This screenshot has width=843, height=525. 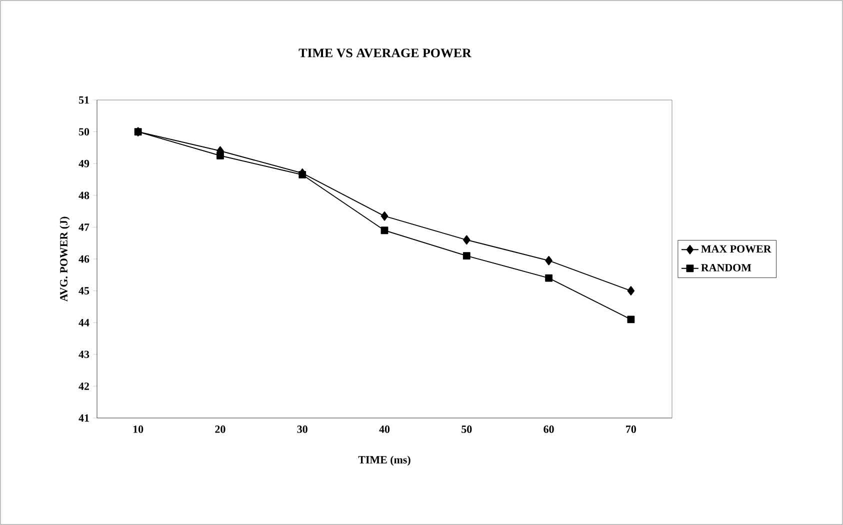 I want to click on y-tick-label: 43, so click(x=84, y=354).